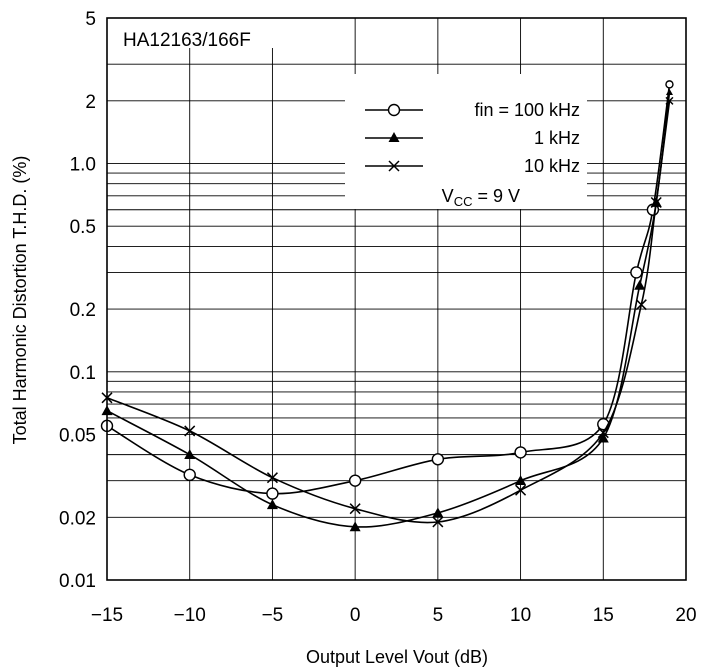  I want to click on y-tick-label: 2, so click(90, 102).